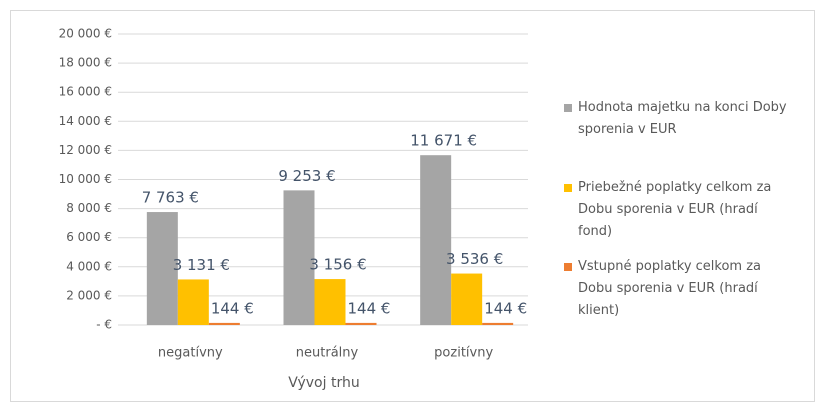 The image size is (825, 412). I want to click on data-label: 9 253 €, so click(306, 176).